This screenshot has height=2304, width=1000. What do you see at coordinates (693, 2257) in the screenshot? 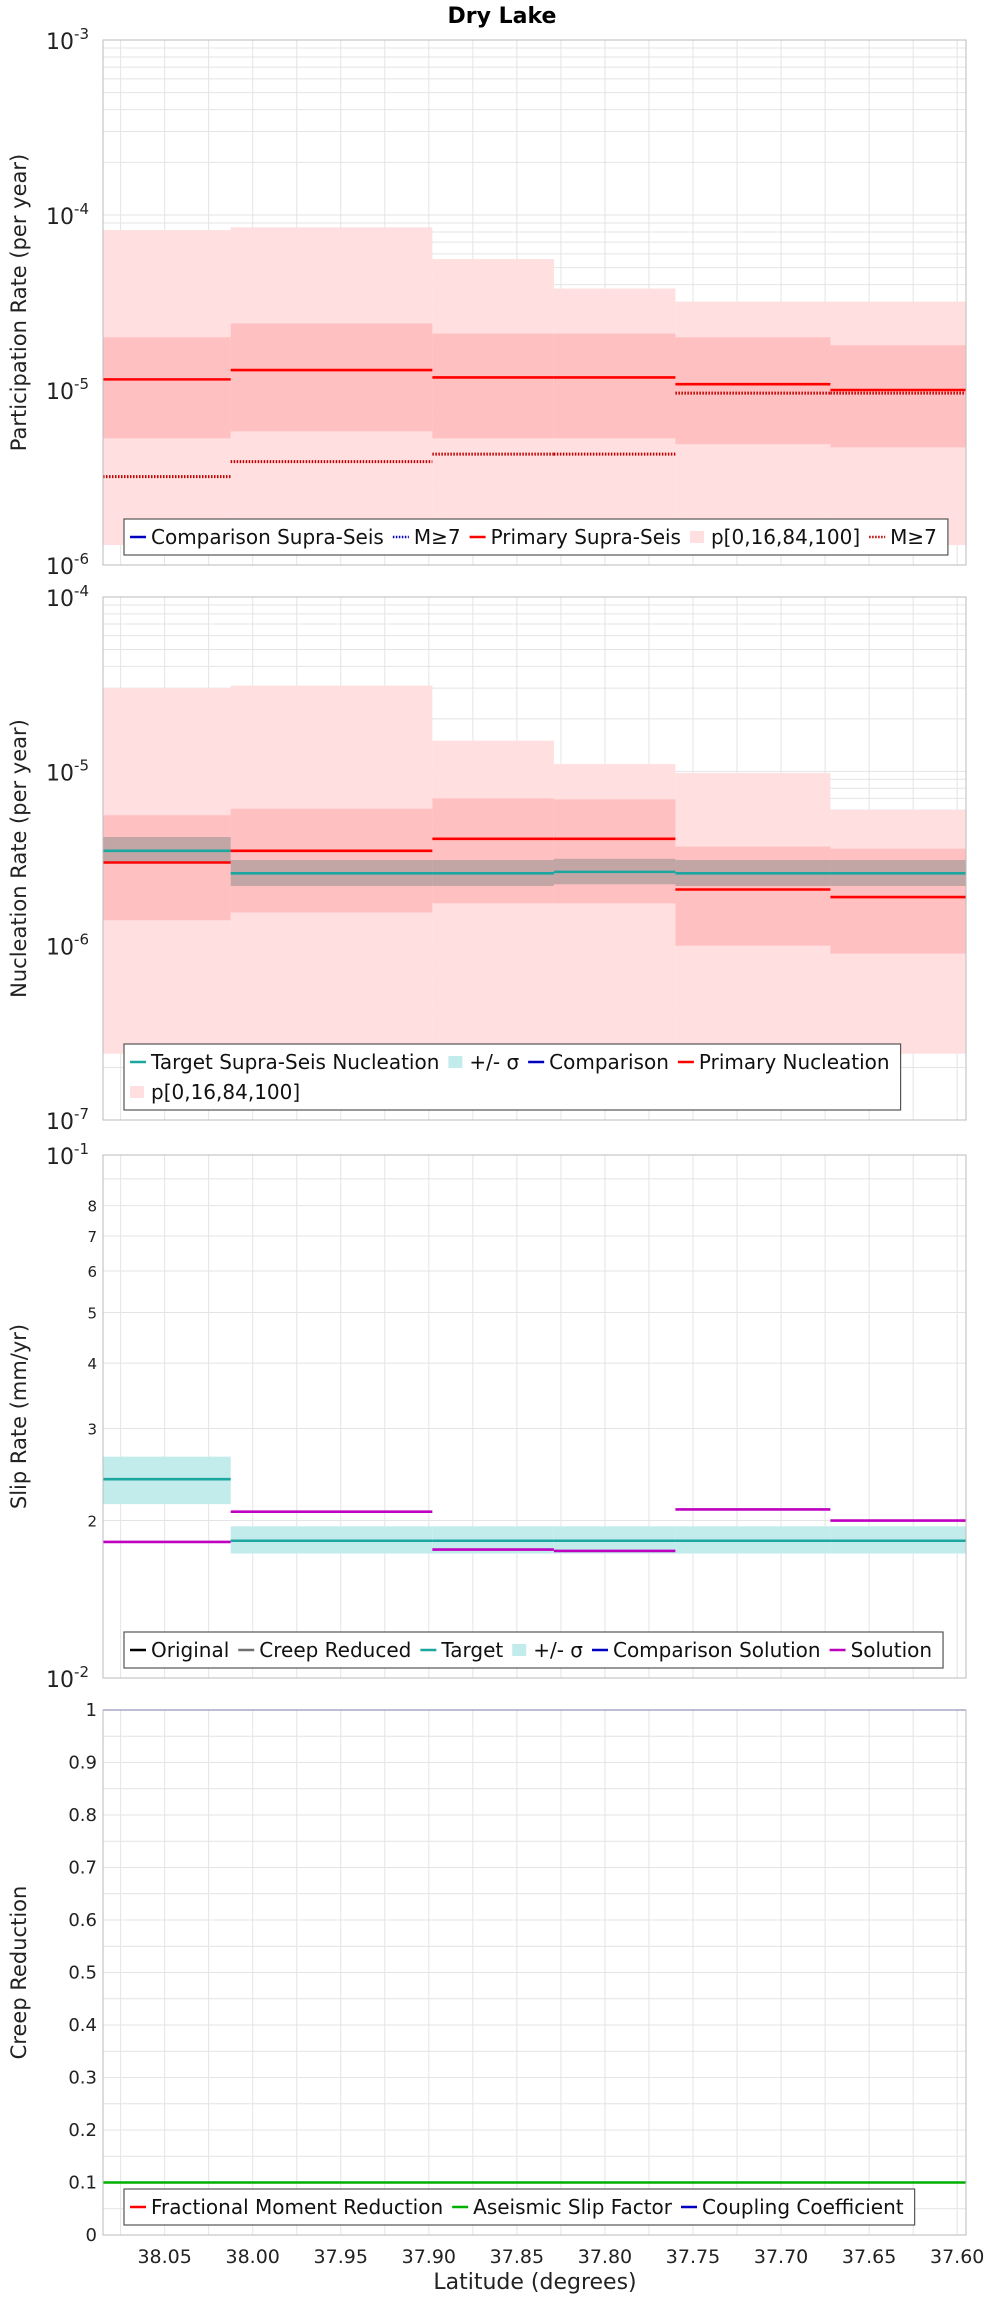
I see `x-tick-label: 37.75` at bounding box center [693, 2257].